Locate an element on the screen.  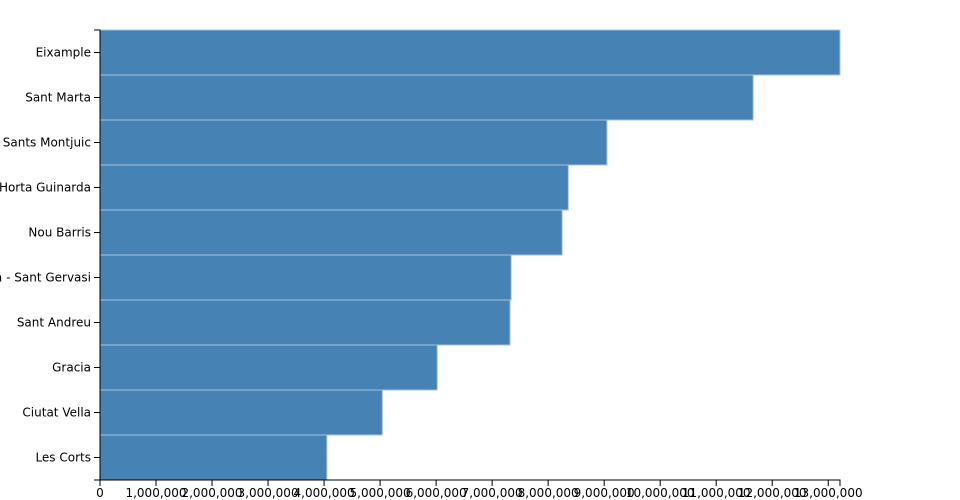
y-tick-label: Les Corts is located at coordinates (63, 458).